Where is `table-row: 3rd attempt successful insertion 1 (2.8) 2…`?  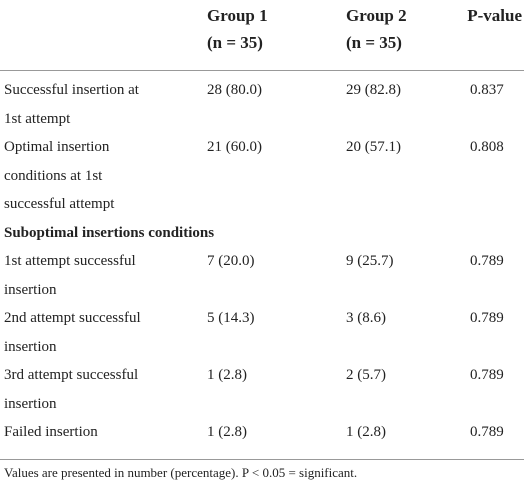
table-row: 3rd attempt successful insertion 1 (2.8) 2… is located at coordinates (262, 389).